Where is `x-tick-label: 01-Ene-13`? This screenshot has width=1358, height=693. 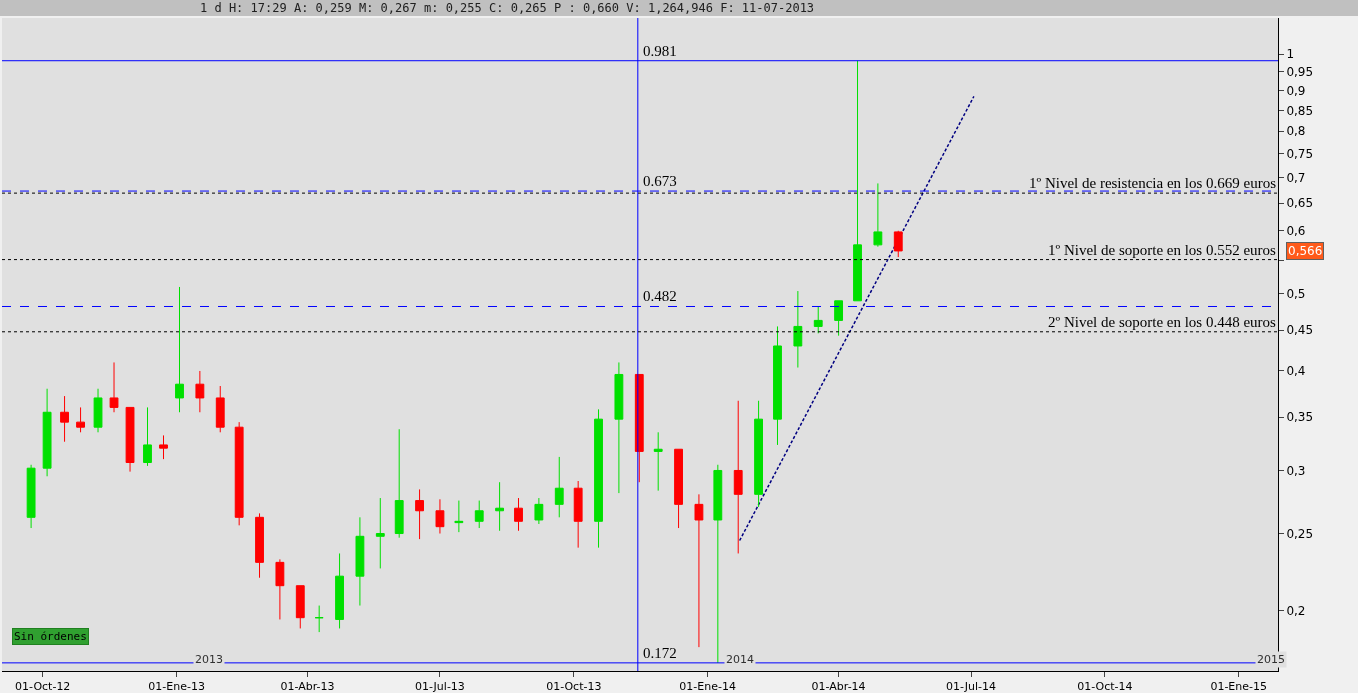 x-tick-label: 01-Ene-13 is located at coordinates (176, 686).